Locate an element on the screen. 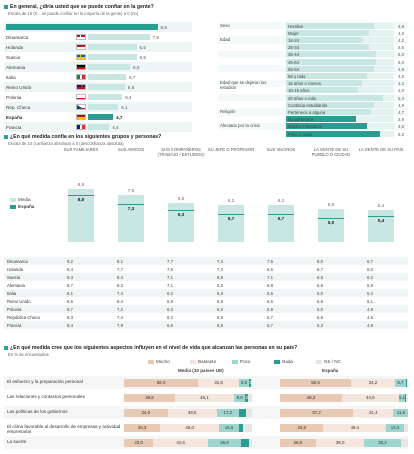 The height and width of the screenshot is (454, 414). section3-subtitle: En % de encuestados is located at coordinates (28, 354).